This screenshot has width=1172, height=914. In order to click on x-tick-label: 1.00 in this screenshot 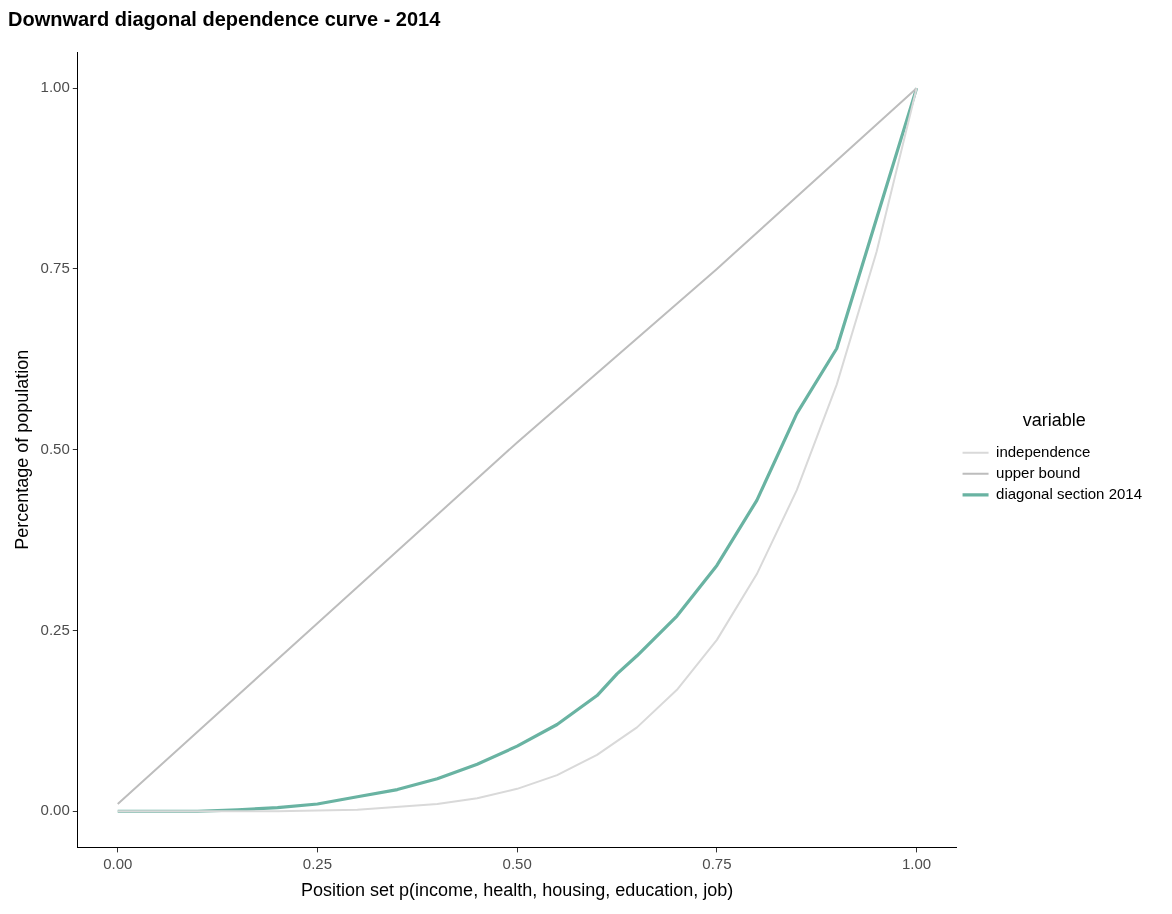, I will do `click(917, 863)`.